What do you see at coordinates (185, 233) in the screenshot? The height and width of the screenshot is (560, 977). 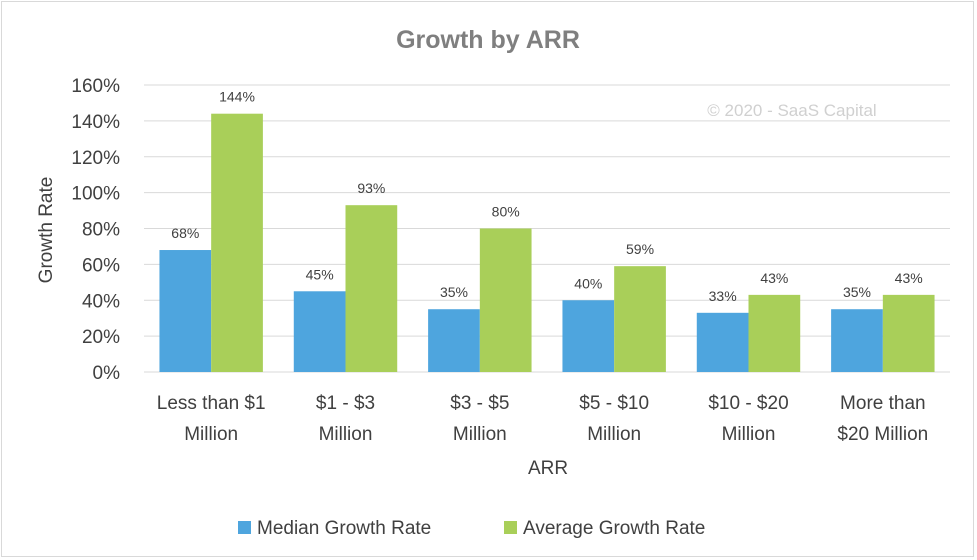 I see `data-label: 68%` at bounding box center [185, 233].